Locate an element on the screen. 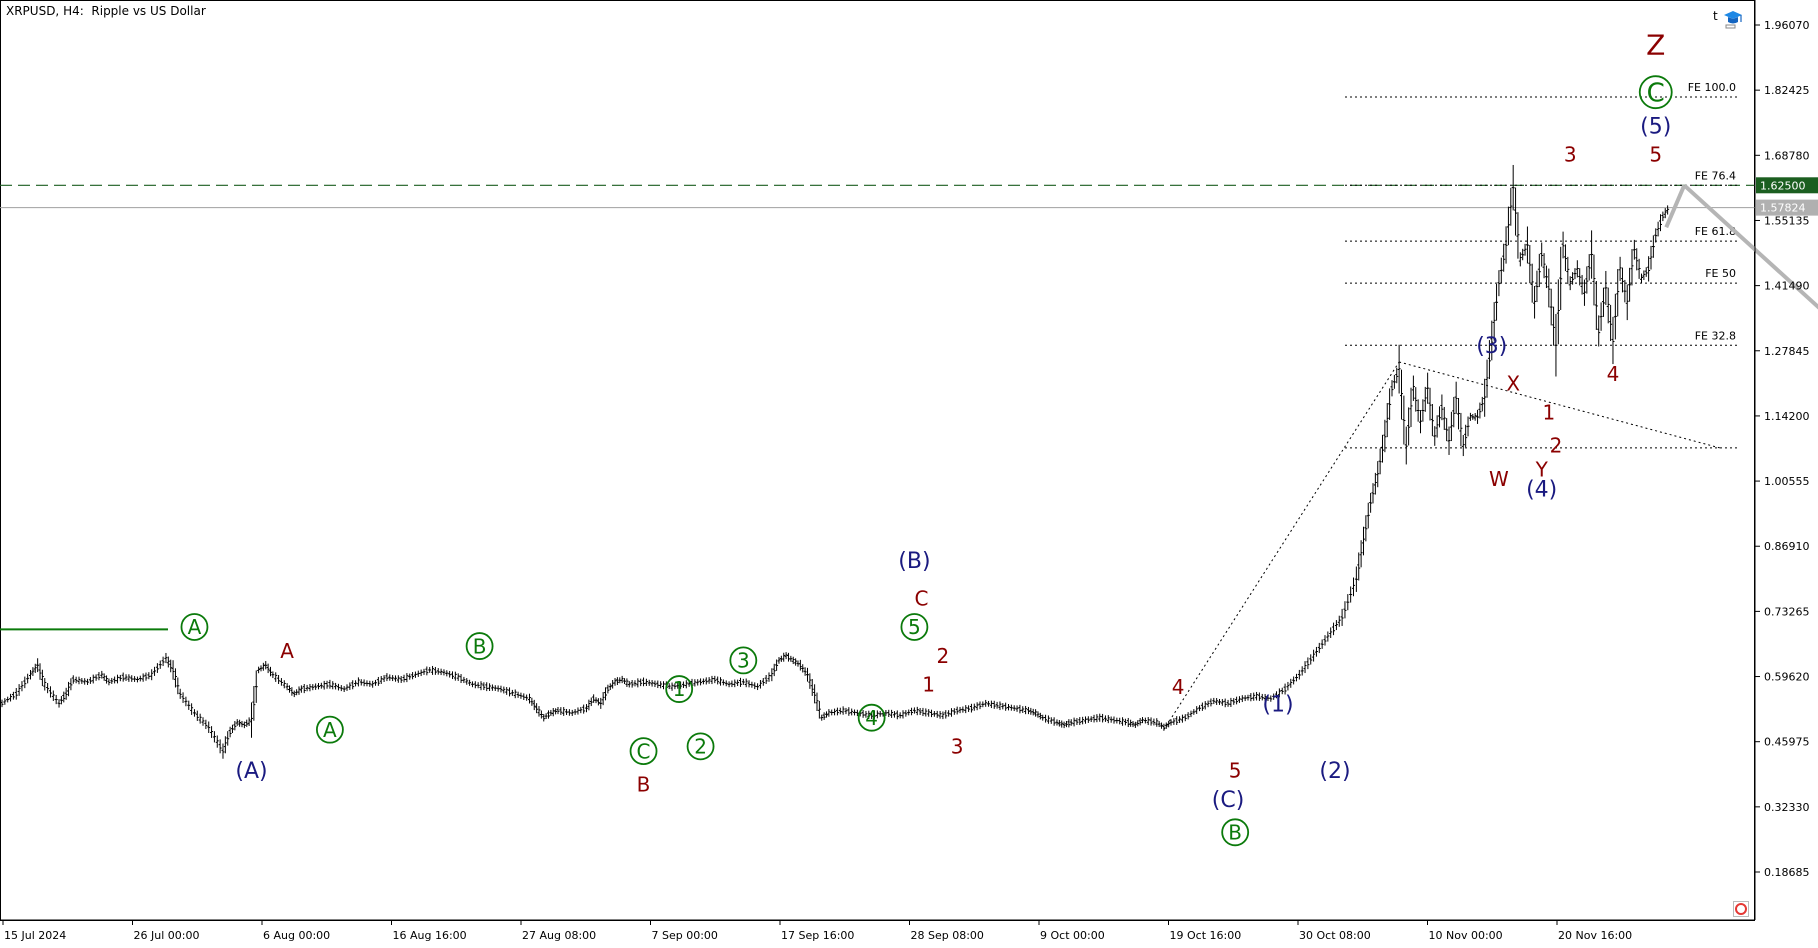 This screenshot has width=1818, height=948. wave-label: W is located at coordinates (1499, 479).